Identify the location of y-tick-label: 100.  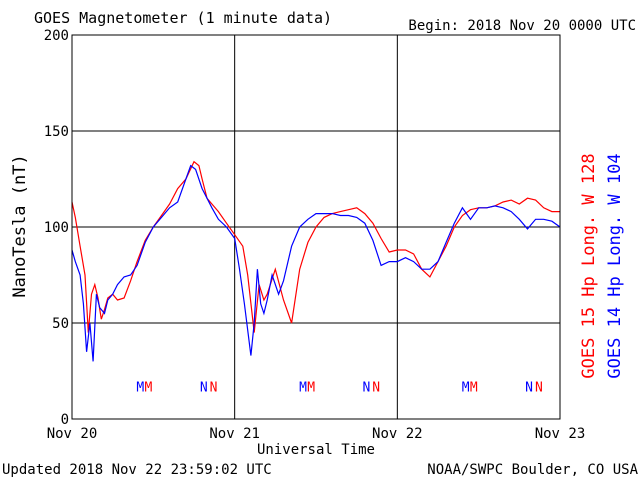
(56, 228).